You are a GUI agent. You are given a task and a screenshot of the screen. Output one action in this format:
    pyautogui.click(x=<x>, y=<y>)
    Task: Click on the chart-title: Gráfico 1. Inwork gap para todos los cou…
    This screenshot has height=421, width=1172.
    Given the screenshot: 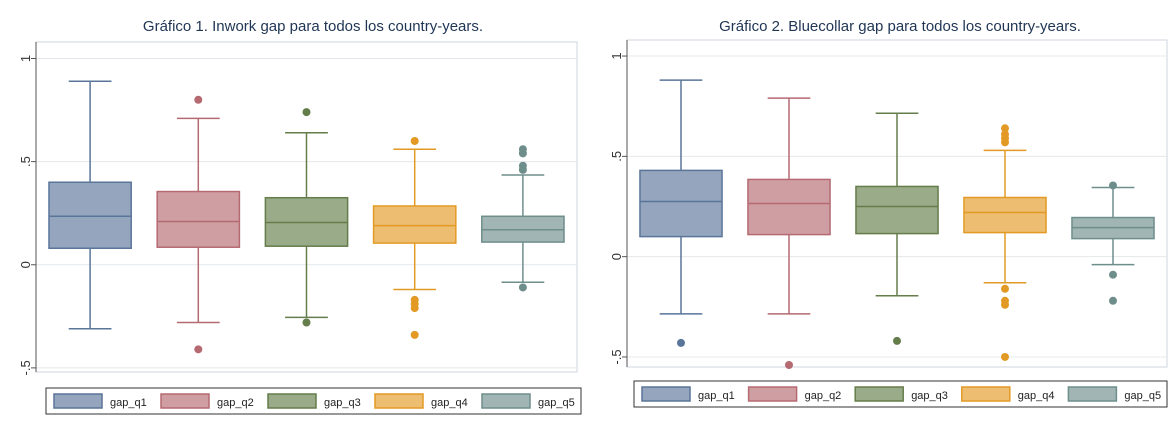 What is the action you would take?
    pyautogui.click(x=313, y=26)
    